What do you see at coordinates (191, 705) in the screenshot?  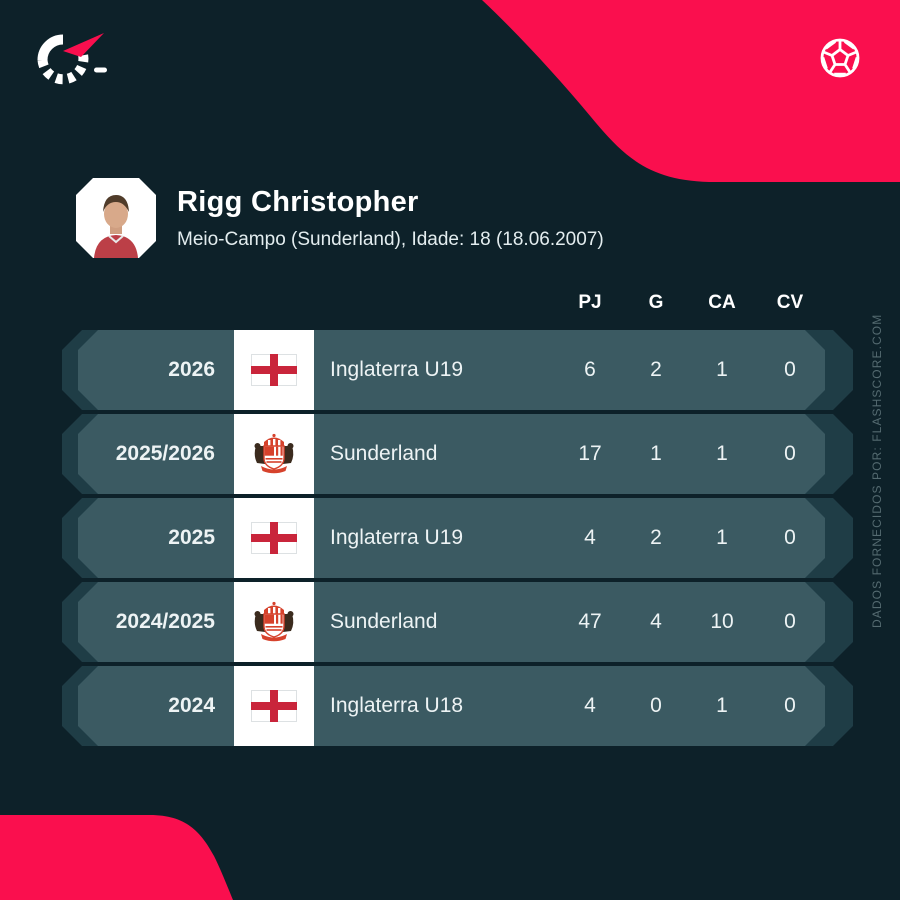 I see `season-label: 2024` at bounding box center [191, 705].